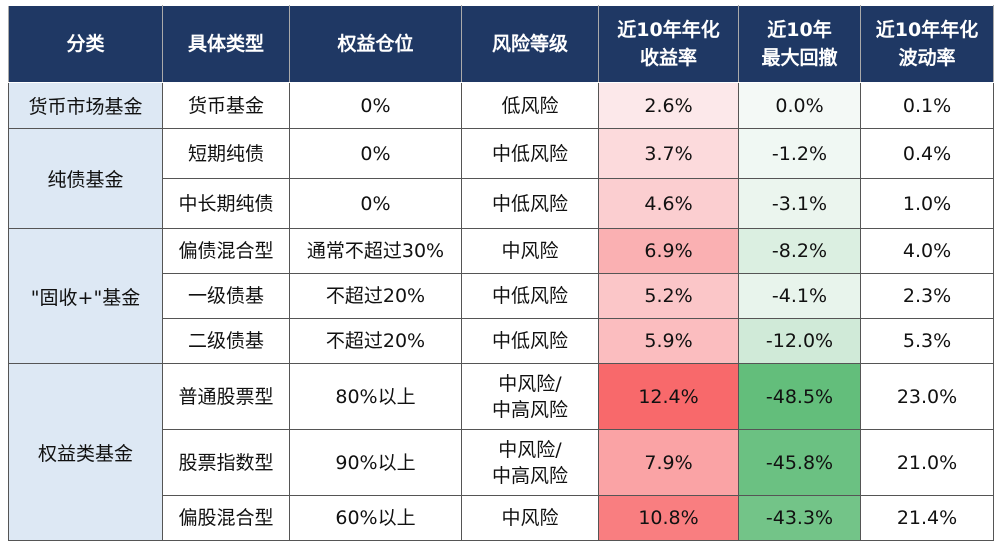 This screenshot has width=1002, height=554. I want to click on cell-text: 偏股混合型, so click(226, 518).